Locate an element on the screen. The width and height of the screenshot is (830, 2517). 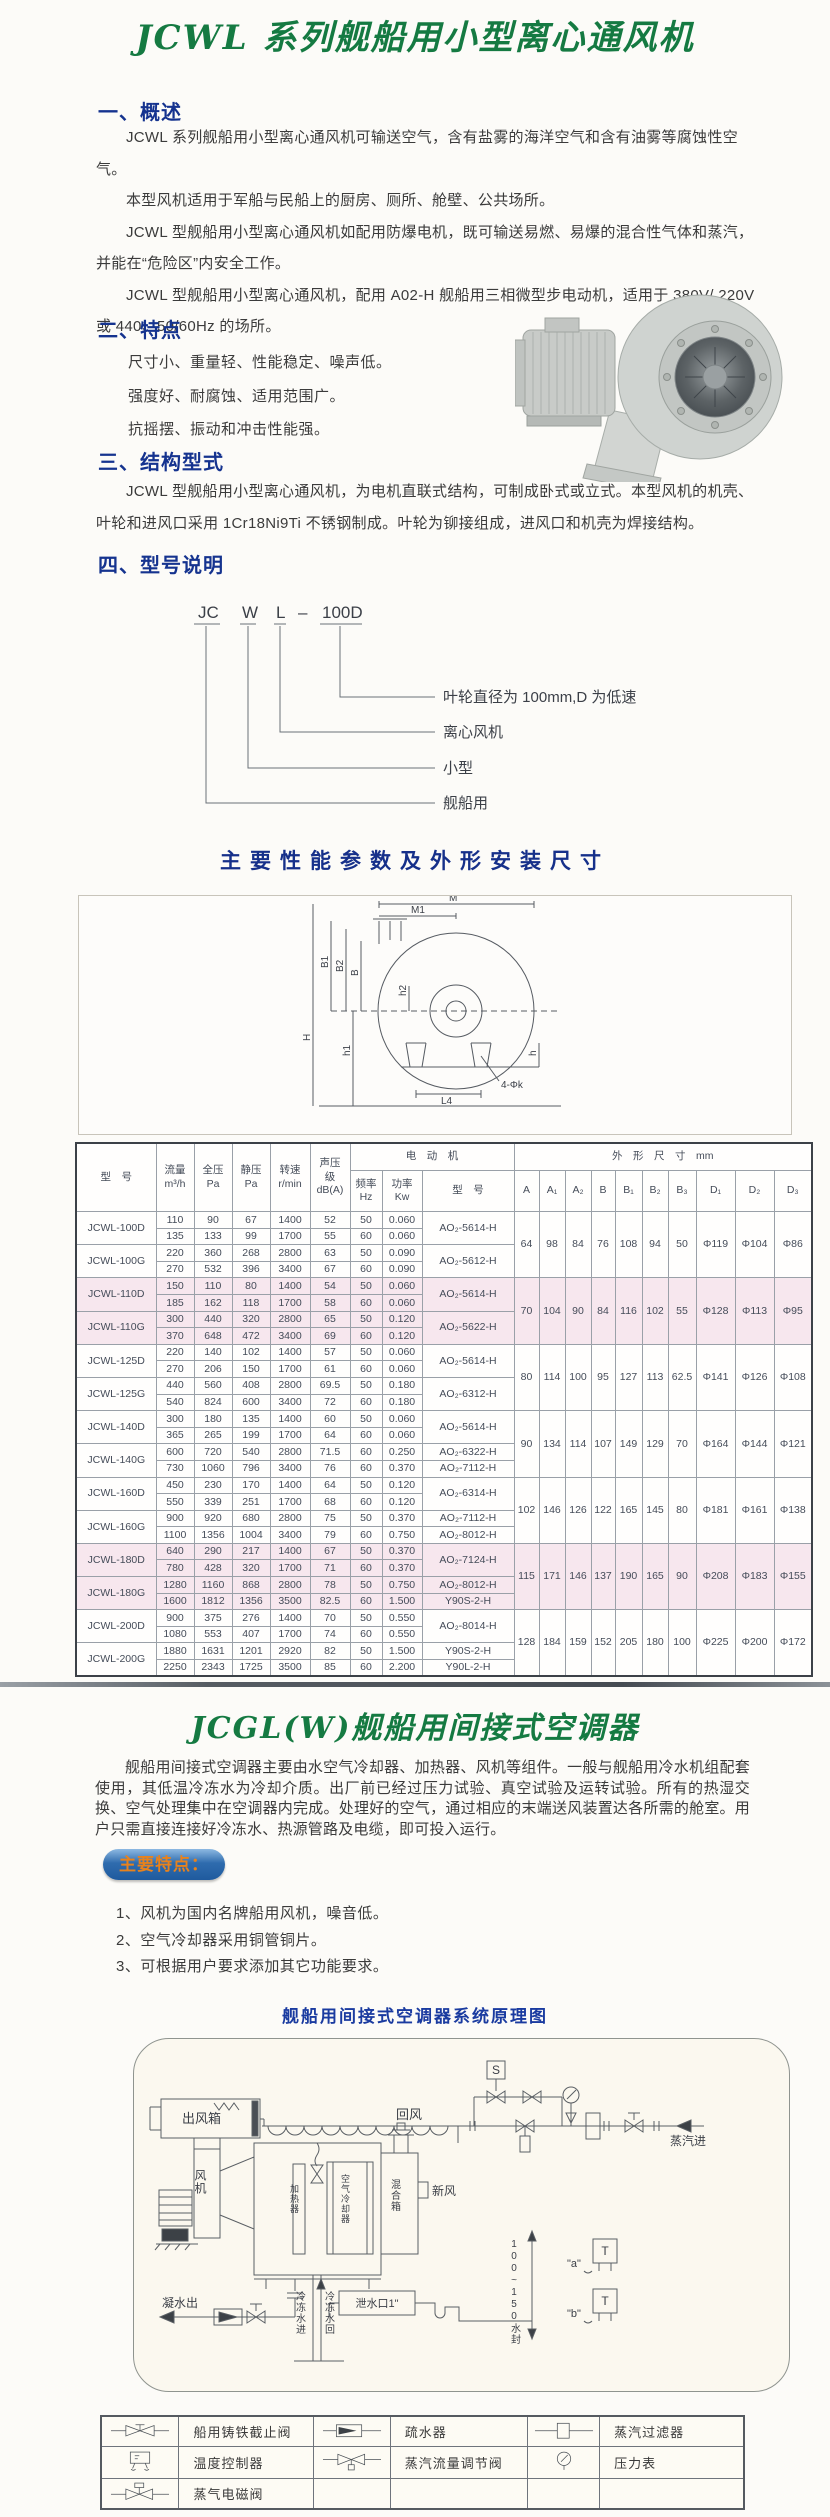
value-cell: 780 is located at coordinates (175, 1568).